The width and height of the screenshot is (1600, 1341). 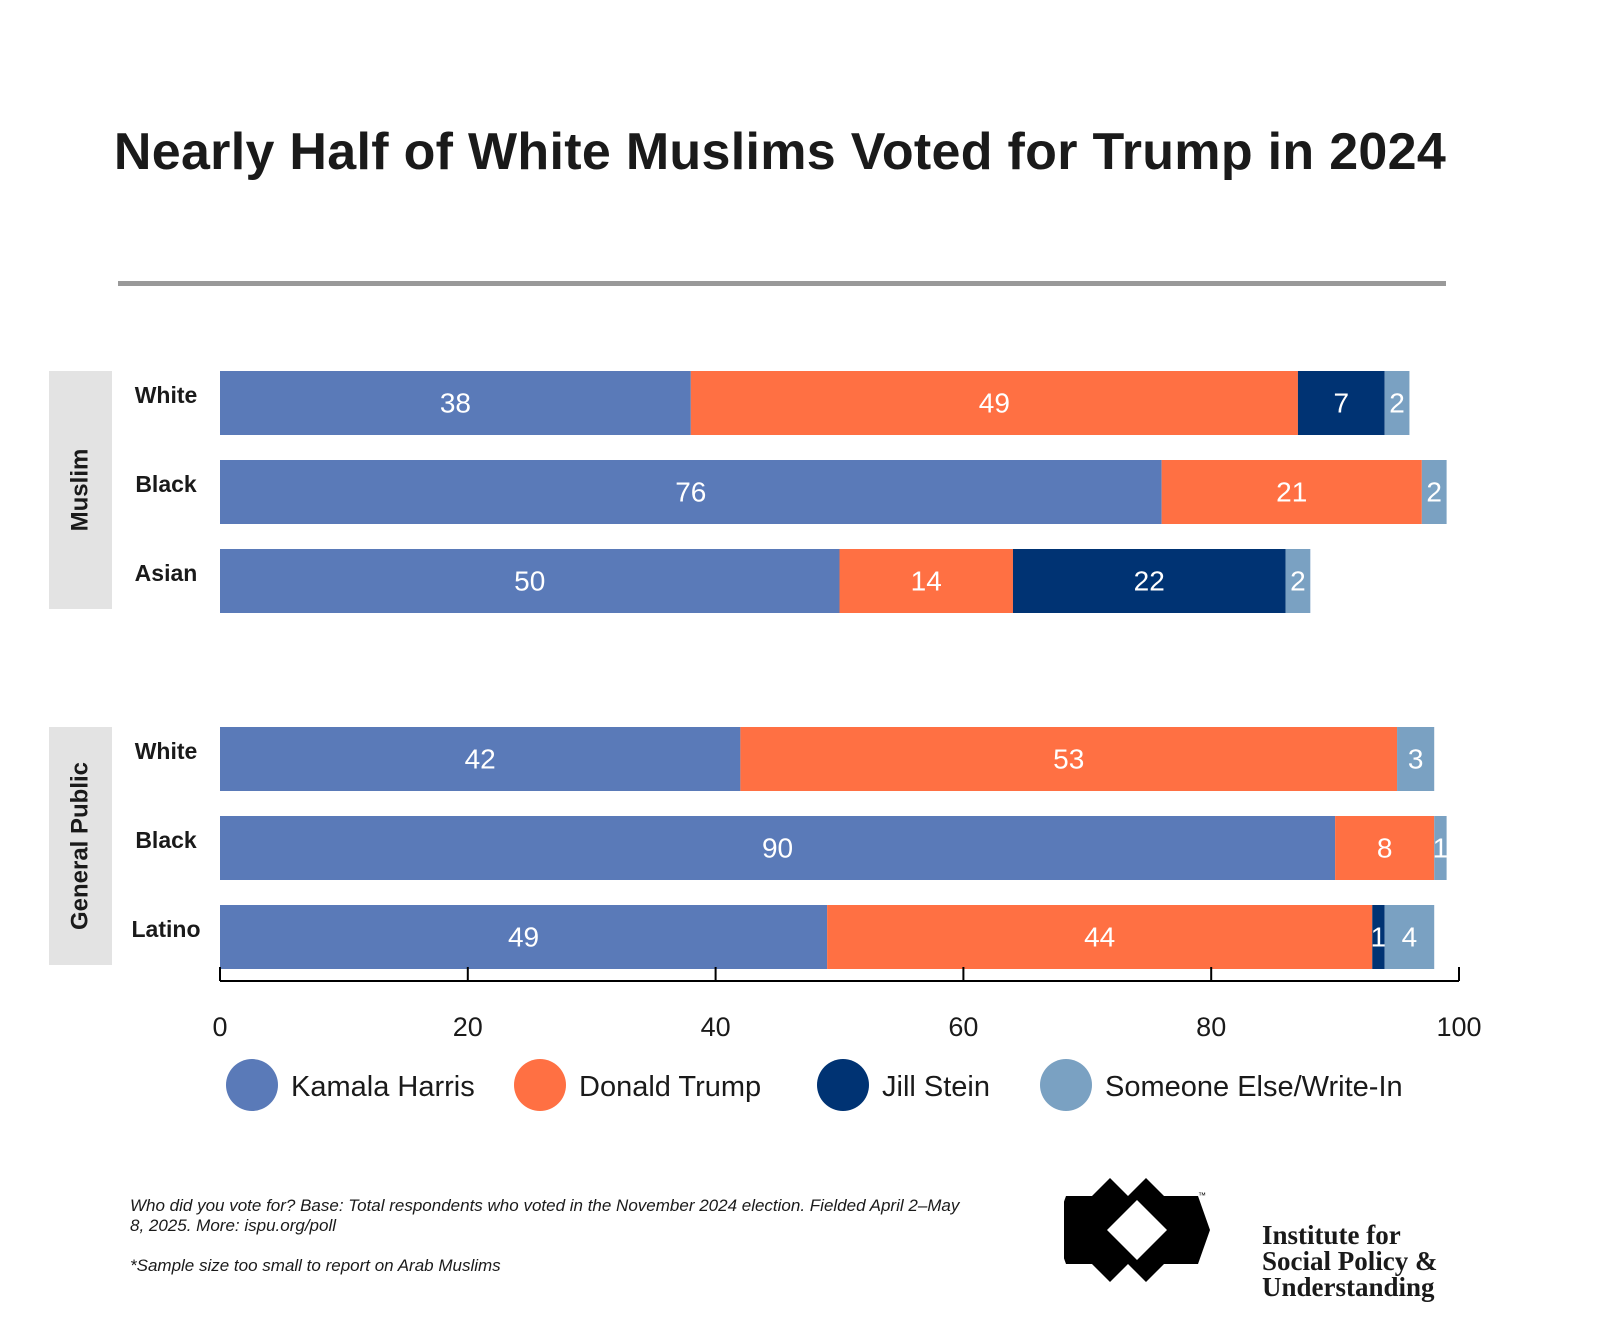 I want to click on legend-label: Someone Else/Write-In, so click(x=1254, y=1087).